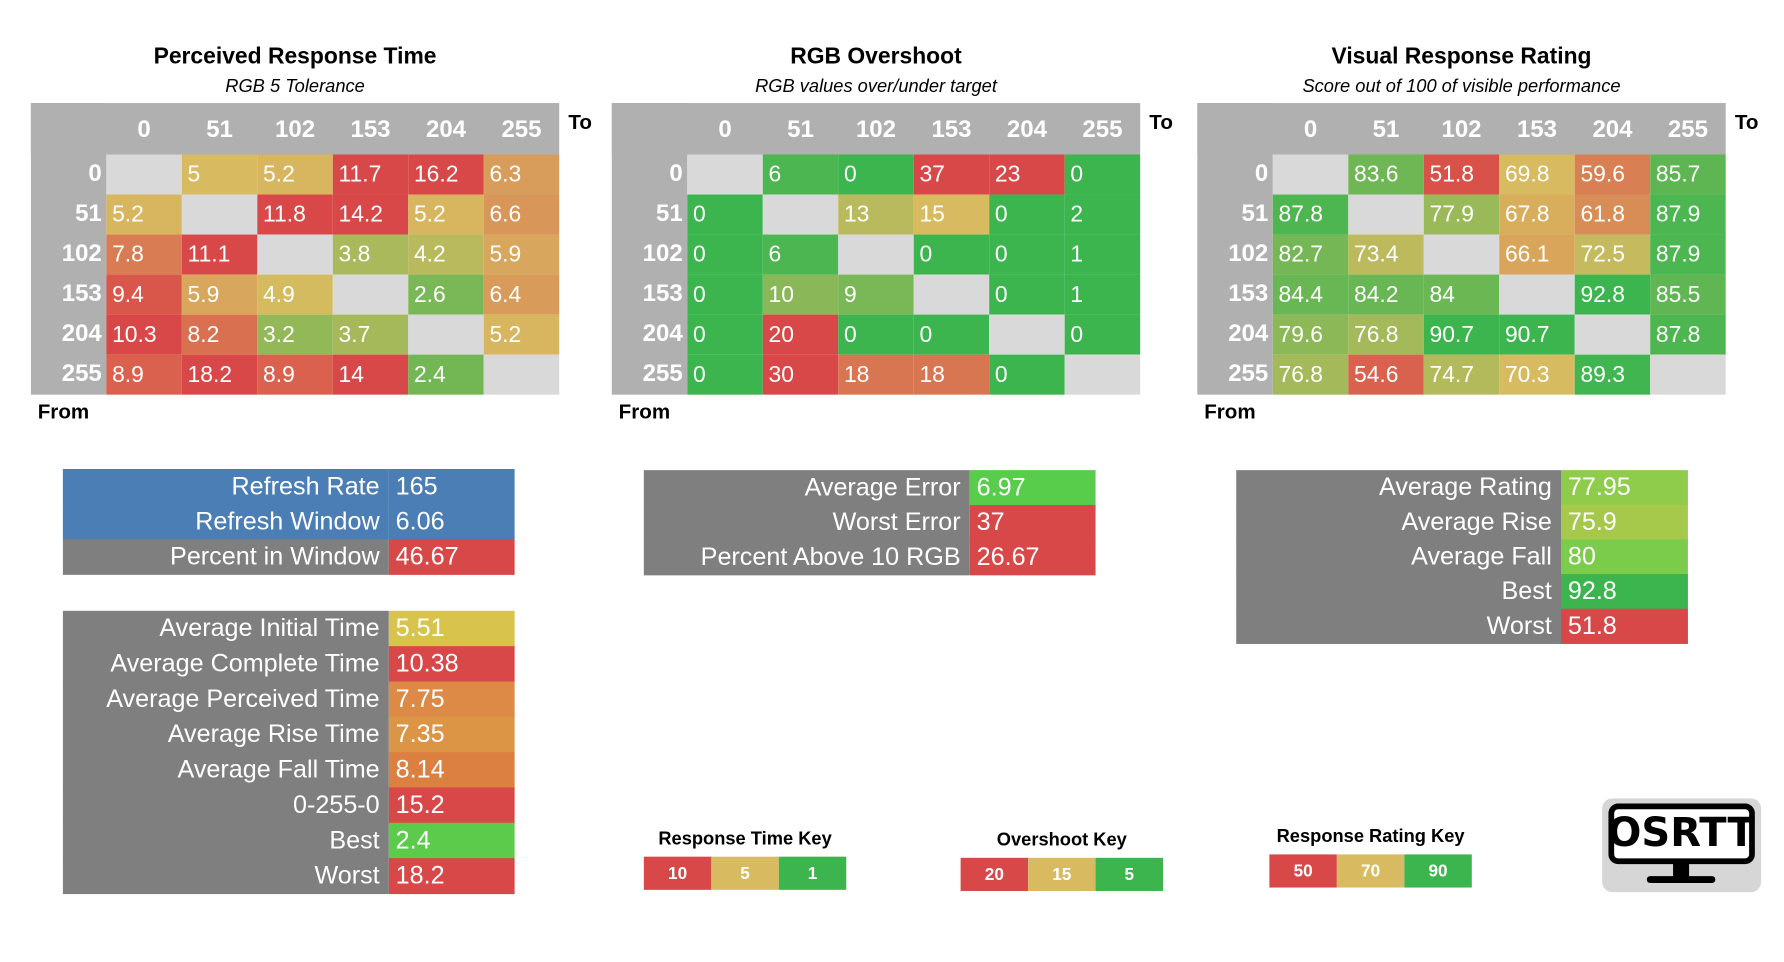 The width and height of the screenshot is (1784, 962). What do you see at coordinates (134, 334) in the screenshot?
I see `cell-value: 10.3` at bounding box center [134, 334].